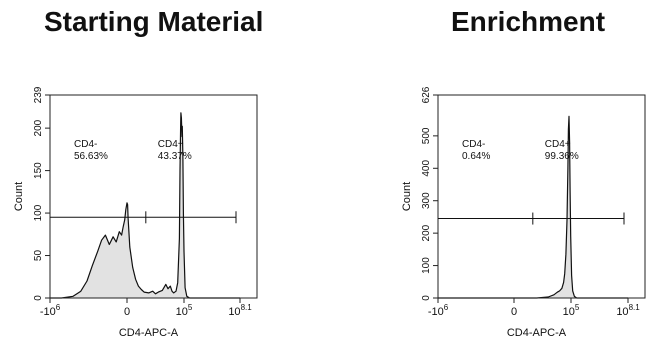 Image resolution: width=657 pixels, height=341 pixels. What do you see at coordinates (426, 168) in the screenshot?
I see `chart2-y-tick-label: 400` at bounding box center [426, 168].